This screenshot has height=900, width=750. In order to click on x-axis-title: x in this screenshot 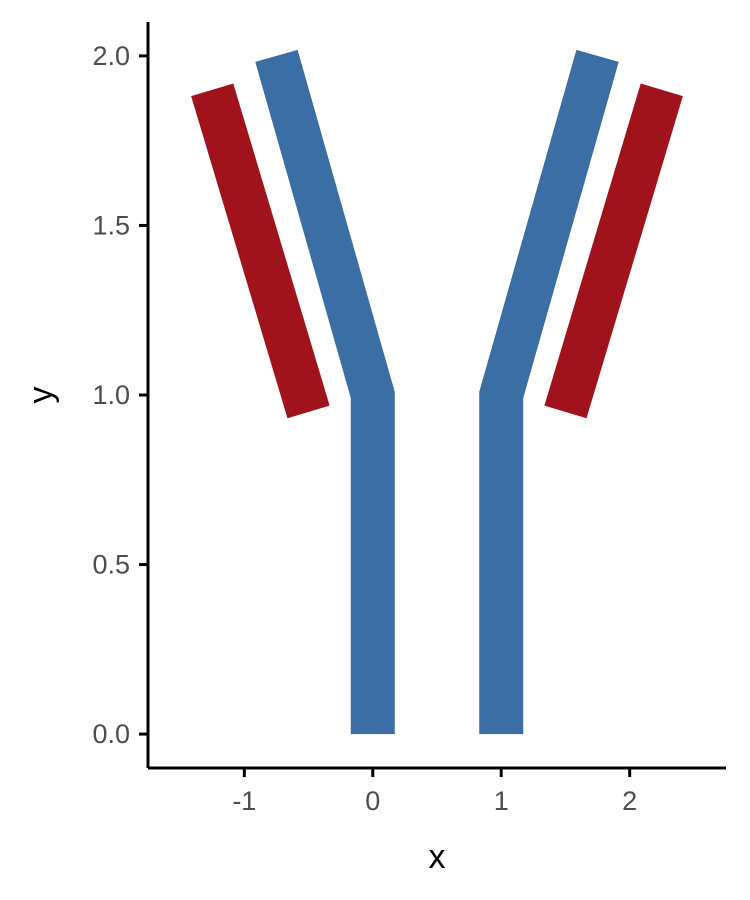, I will do `click(437, 857)`.